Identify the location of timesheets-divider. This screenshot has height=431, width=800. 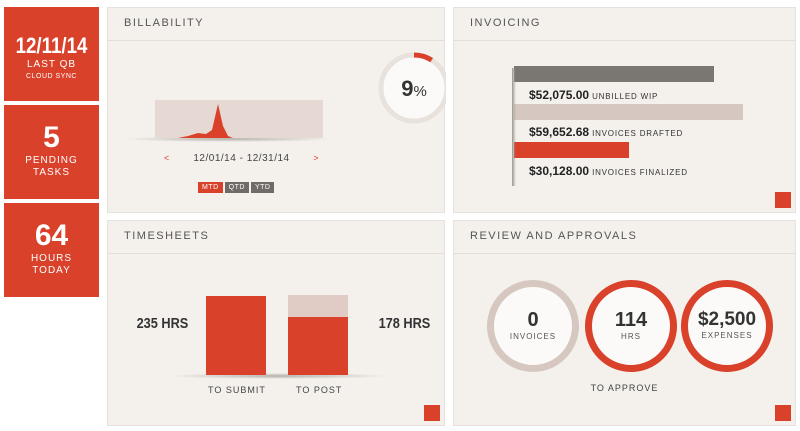
(276, 253).